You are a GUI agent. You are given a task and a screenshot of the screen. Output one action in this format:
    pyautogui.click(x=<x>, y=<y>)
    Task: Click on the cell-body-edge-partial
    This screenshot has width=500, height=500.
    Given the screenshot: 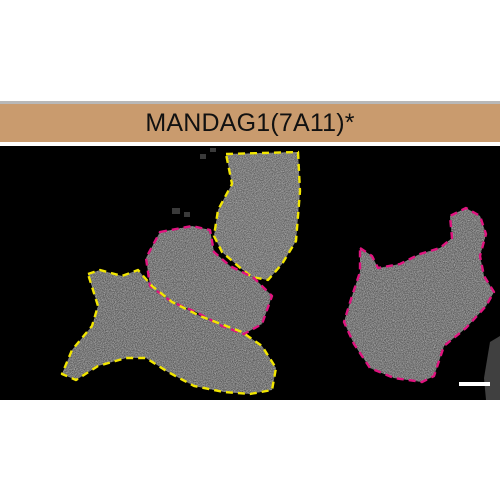 What is the action you would take?
    pyautogui.click(x=492, y=368)
    